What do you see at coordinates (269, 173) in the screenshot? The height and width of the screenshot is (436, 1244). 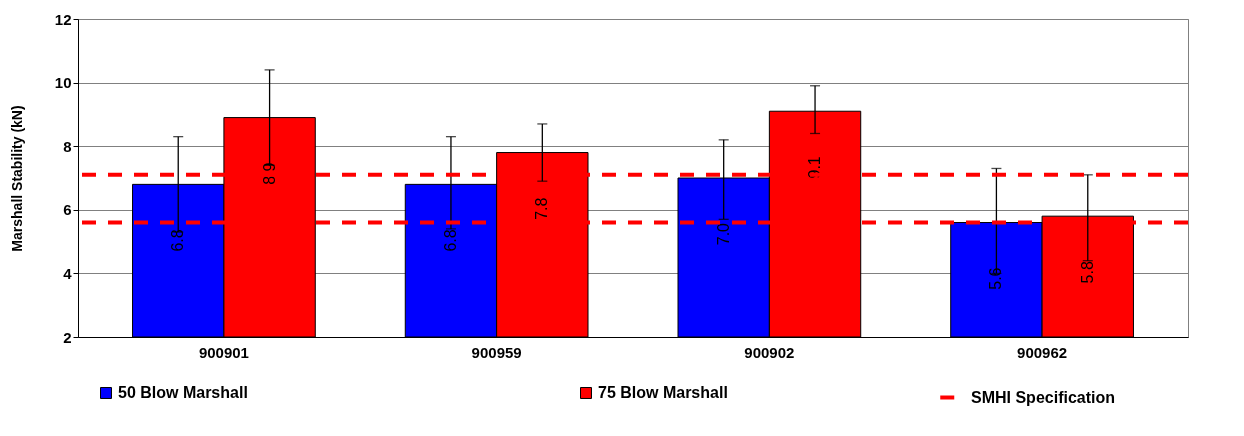 I see `text: 8.9` at bounding box center [269, 173].